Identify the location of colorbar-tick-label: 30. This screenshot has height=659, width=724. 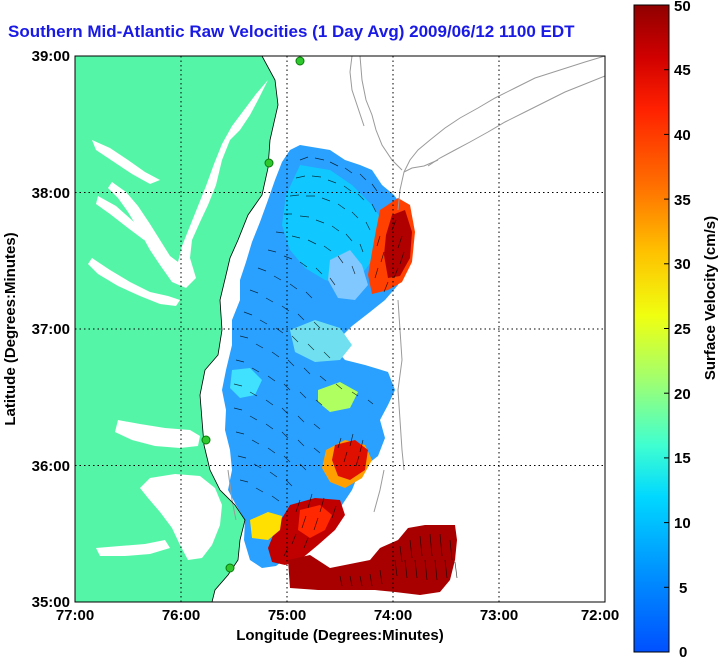
(682, 264).